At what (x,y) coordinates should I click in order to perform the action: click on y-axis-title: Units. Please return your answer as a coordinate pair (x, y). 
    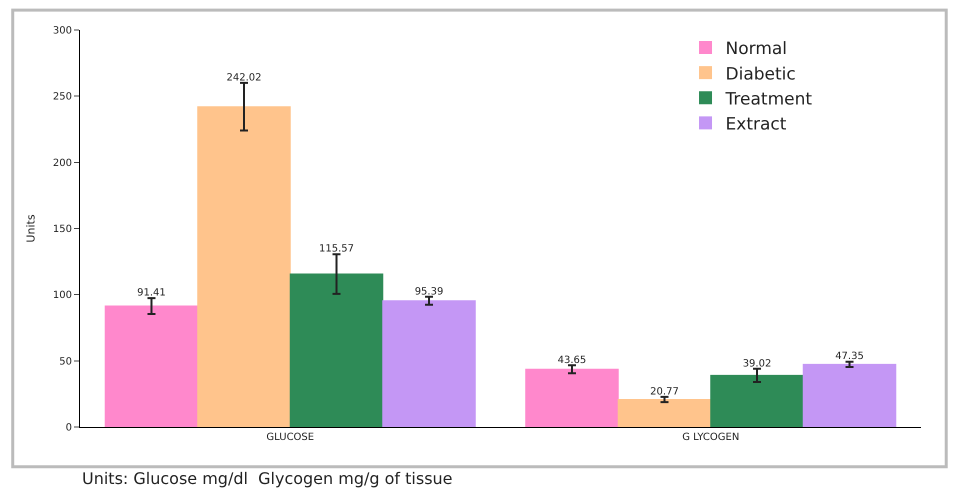
    Looking at the image, I should click on (31, 228).